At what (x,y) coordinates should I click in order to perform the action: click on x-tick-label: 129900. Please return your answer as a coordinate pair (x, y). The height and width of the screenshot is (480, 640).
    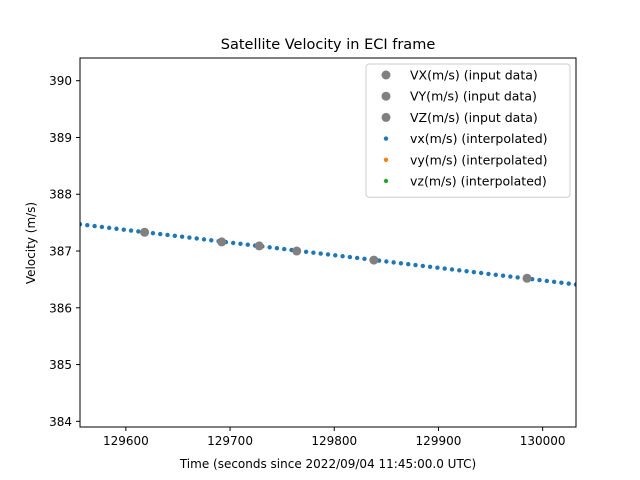
    Looking at the image, I should click on (439, 441).